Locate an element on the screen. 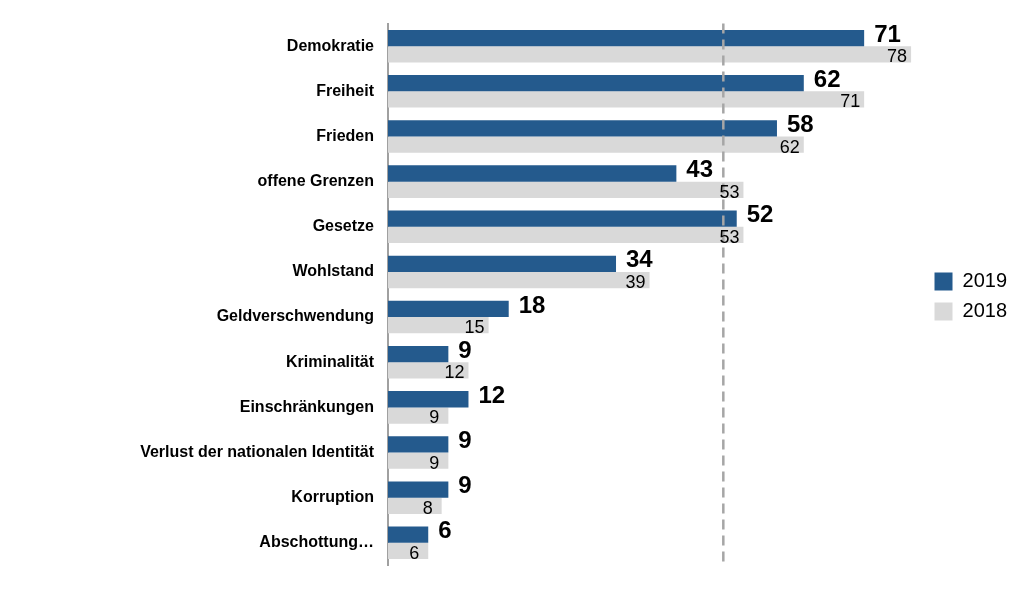 The width and height of the screenshot is (1021, 589). legend-label: 2019 is located at coordinates (985, 280).